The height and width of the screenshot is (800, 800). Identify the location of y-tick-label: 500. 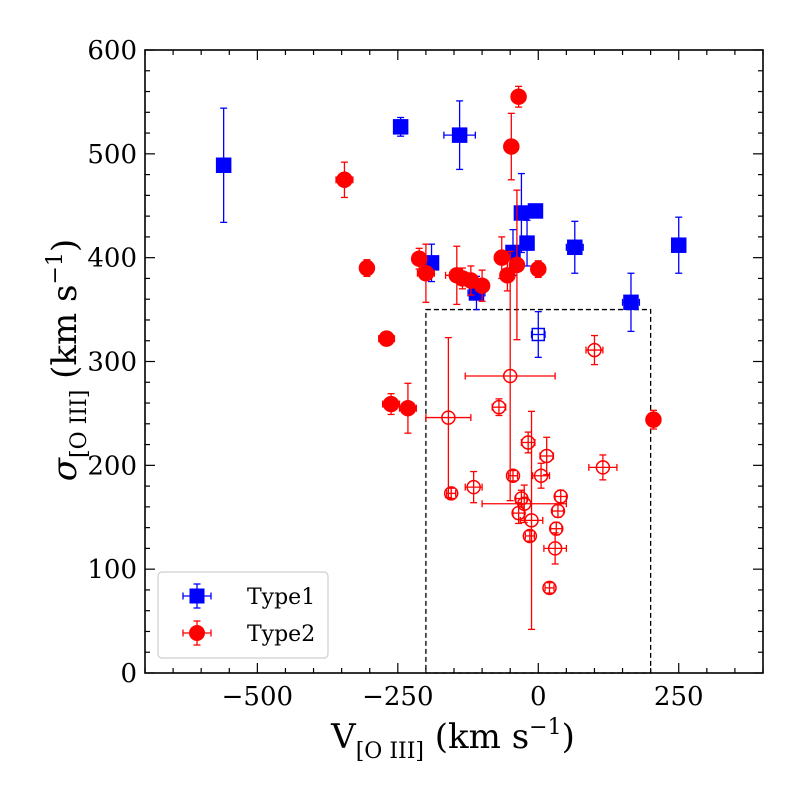
(112, 155).